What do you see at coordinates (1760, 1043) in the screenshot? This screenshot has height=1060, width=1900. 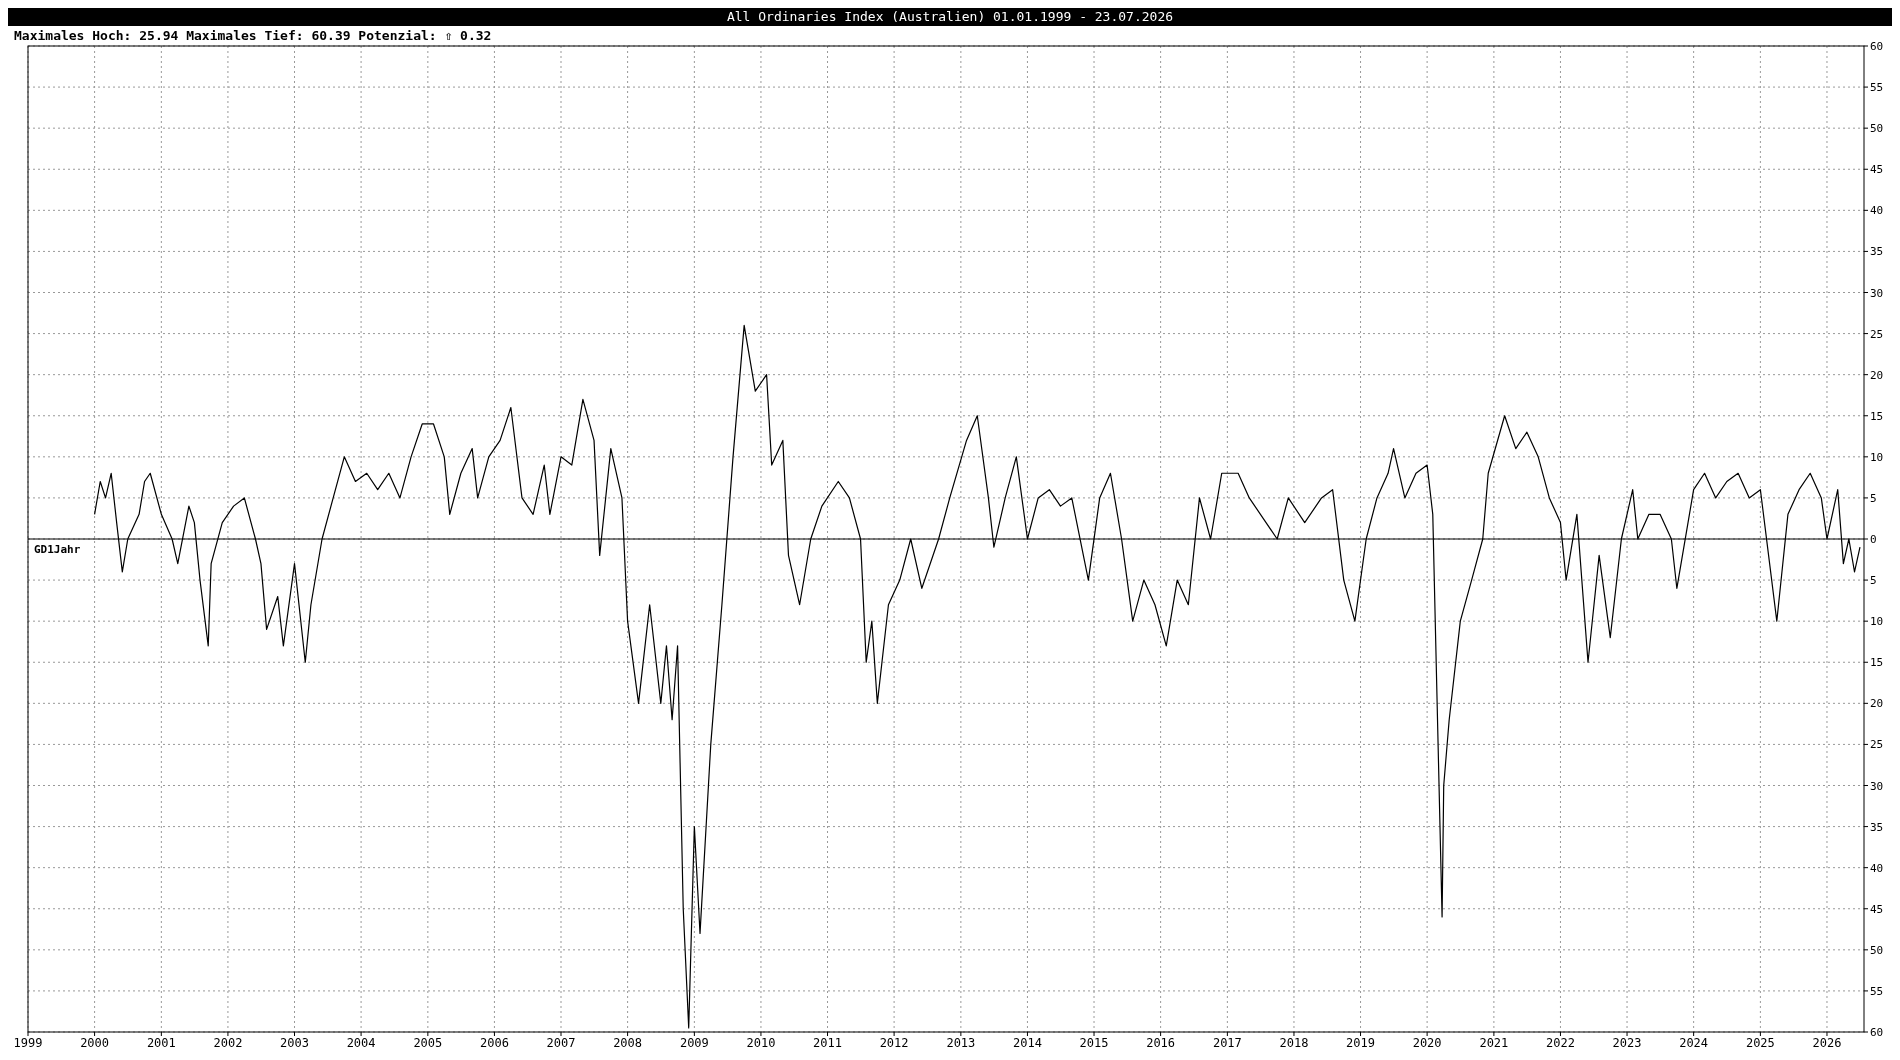 I see `x-tick-label: 2025` at bounding box center [1760, 1043].